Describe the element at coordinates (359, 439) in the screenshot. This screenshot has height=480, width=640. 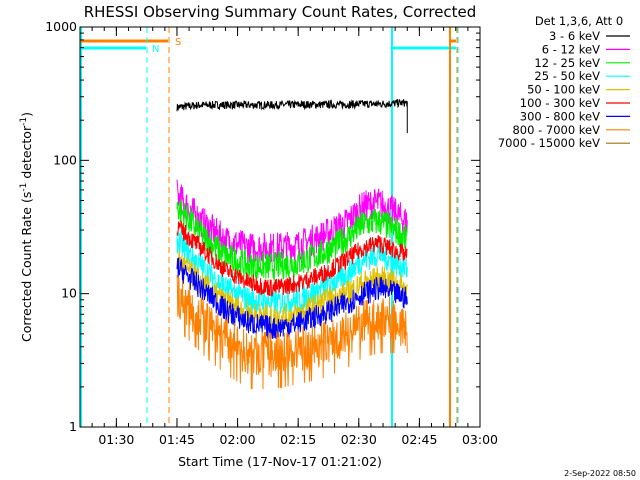
I see `x-tick-label: 02:30` at that location.